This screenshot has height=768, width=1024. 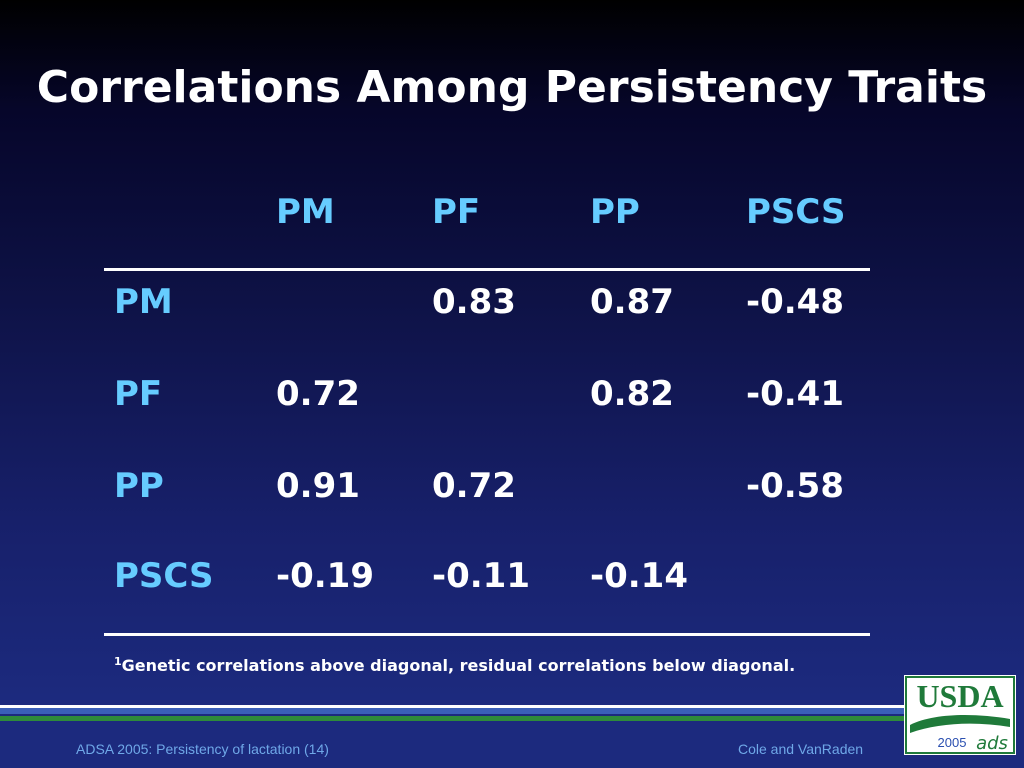 I want to click on logo-mark: ads, so click(x=992, y=743).